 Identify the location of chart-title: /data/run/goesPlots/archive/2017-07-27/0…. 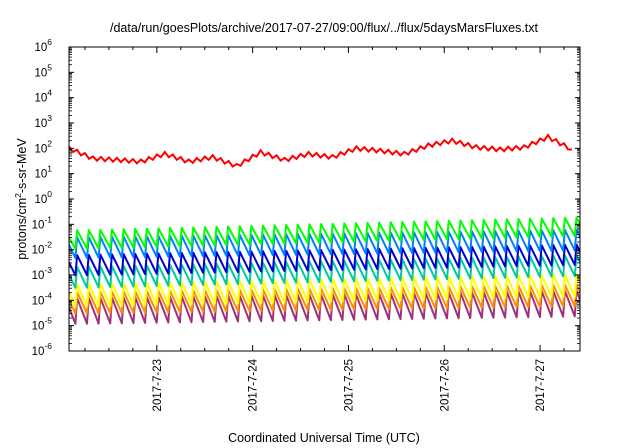
(324, 28).